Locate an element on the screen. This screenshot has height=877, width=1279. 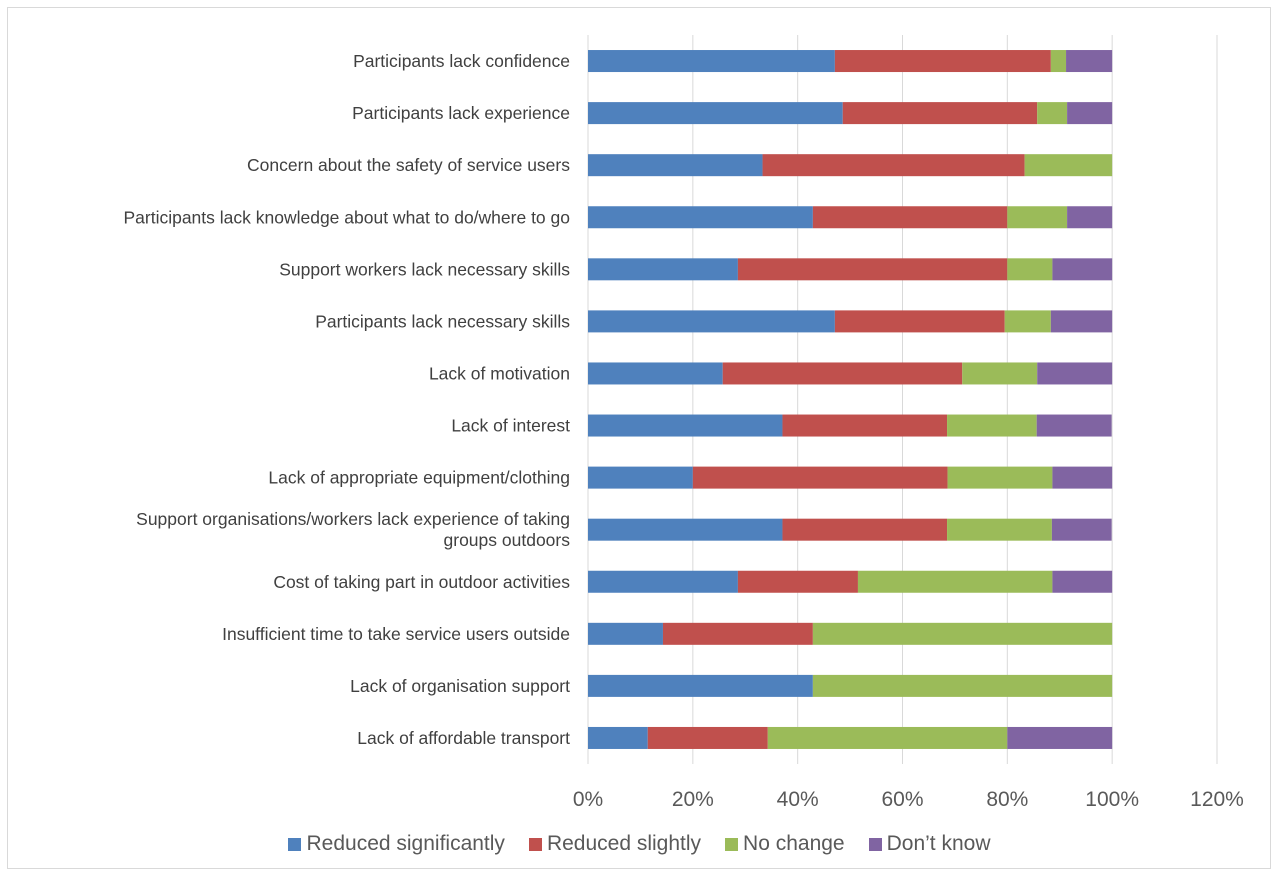
x-tick-label: 60% is located at coordinates (902, 799).